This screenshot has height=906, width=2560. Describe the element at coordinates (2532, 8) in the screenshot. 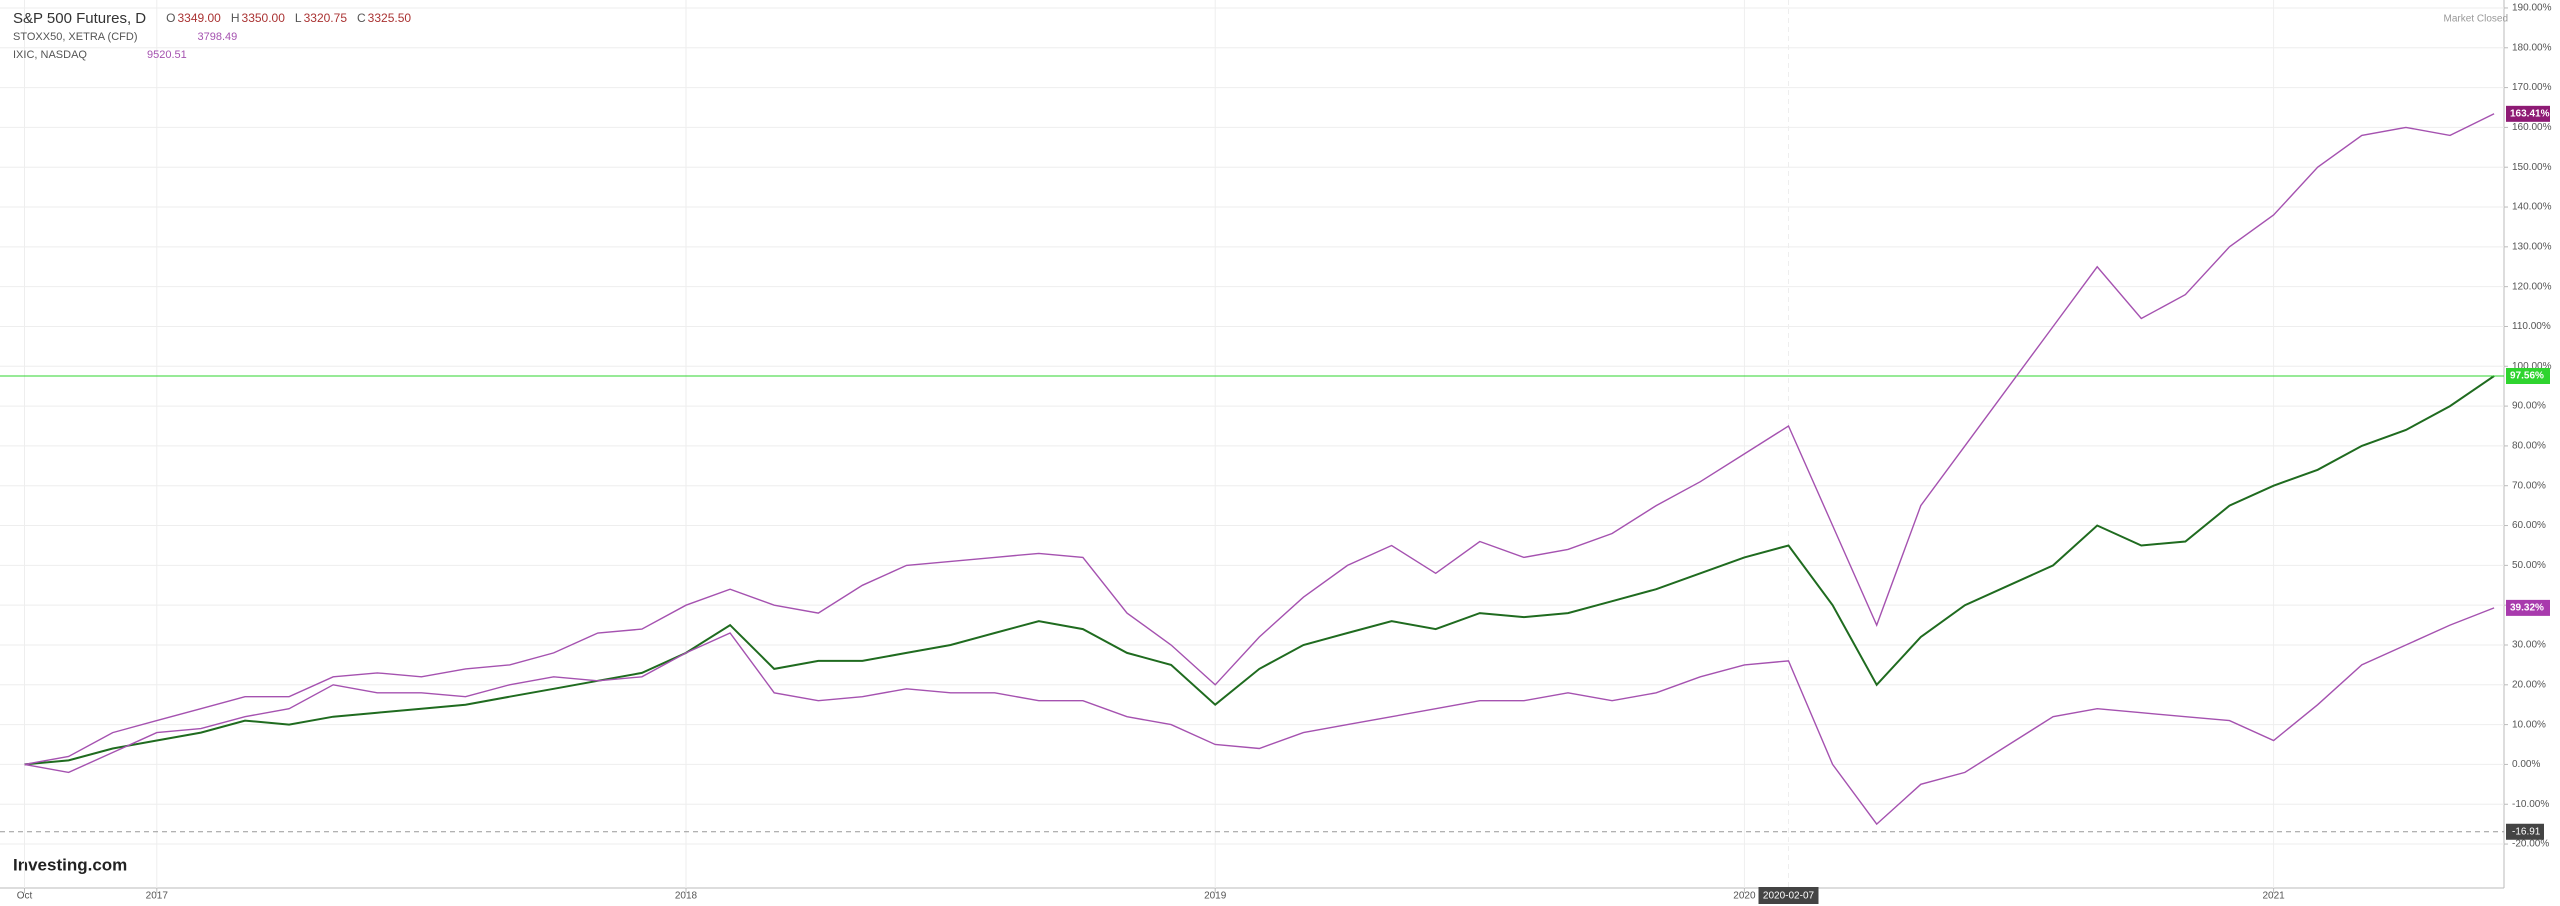

I see `y-tick-label: 190.00%` at that location.